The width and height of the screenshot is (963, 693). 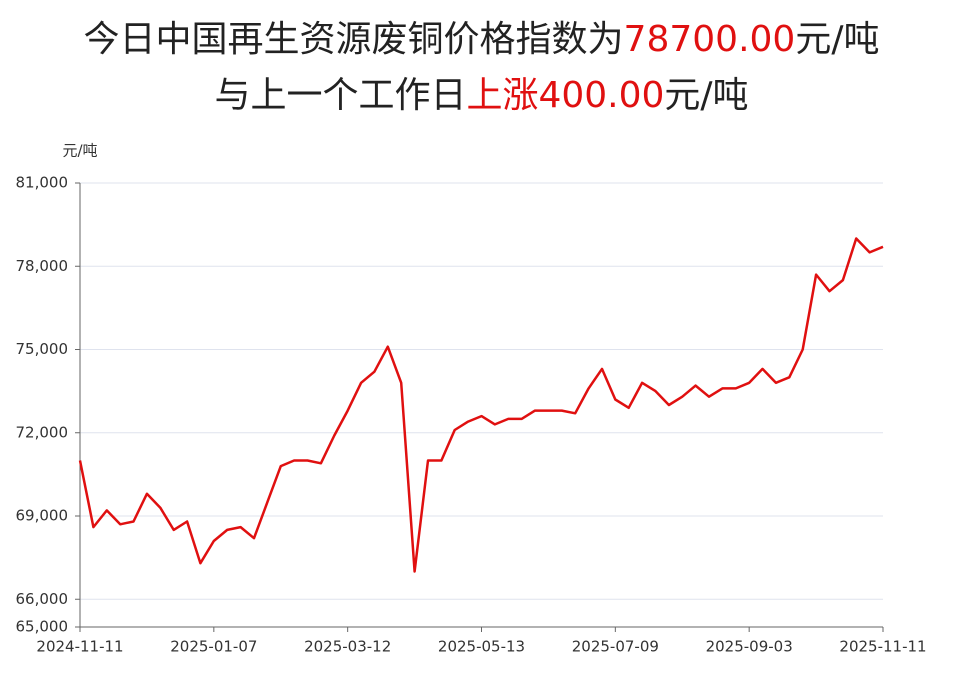 I want to click on y-tick-label: 78,000, so click(x=42, y=266).